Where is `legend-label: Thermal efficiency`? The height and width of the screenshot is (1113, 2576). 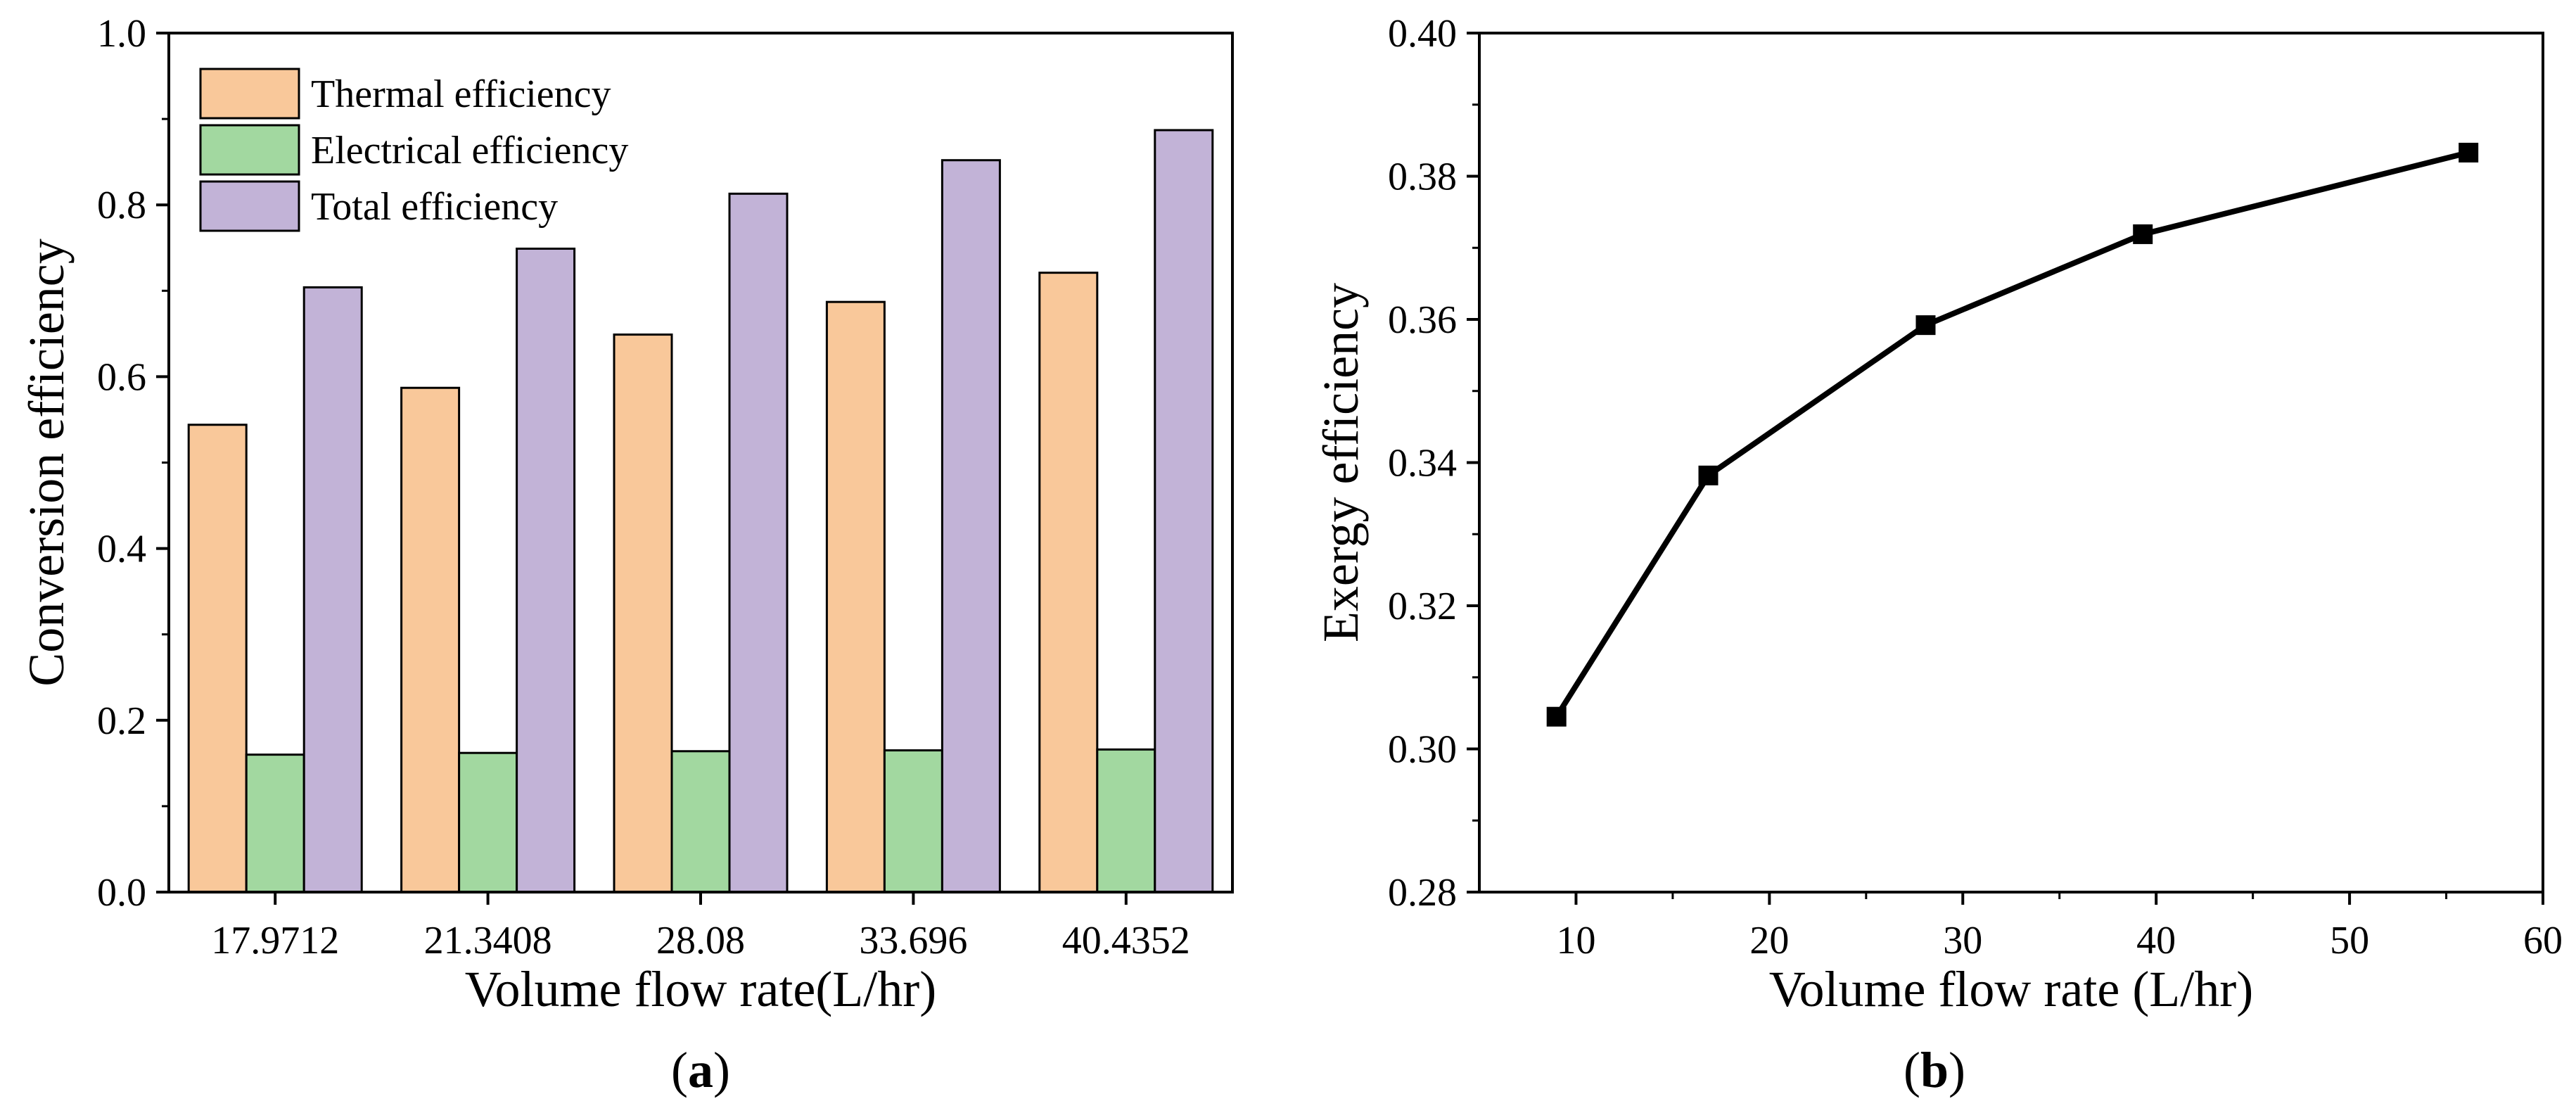 legend-label: Thermal efficiency is located at coordinates (461, 94).